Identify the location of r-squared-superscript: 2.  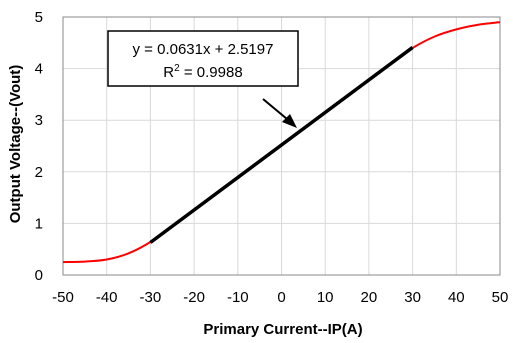
(177, 68).